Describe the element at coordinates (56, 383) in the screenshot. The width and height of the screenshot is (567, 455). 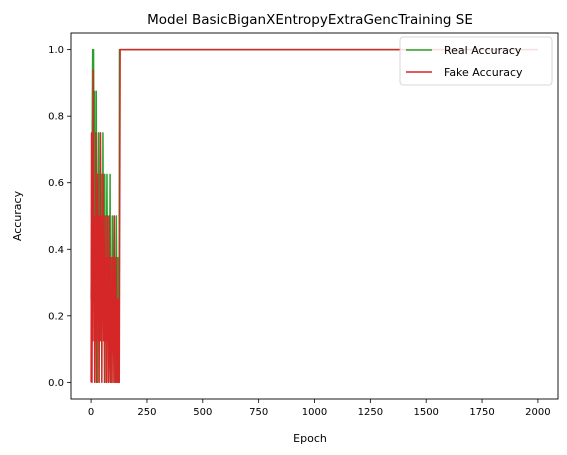
I see `y-tick-label: 0.0` at that location.